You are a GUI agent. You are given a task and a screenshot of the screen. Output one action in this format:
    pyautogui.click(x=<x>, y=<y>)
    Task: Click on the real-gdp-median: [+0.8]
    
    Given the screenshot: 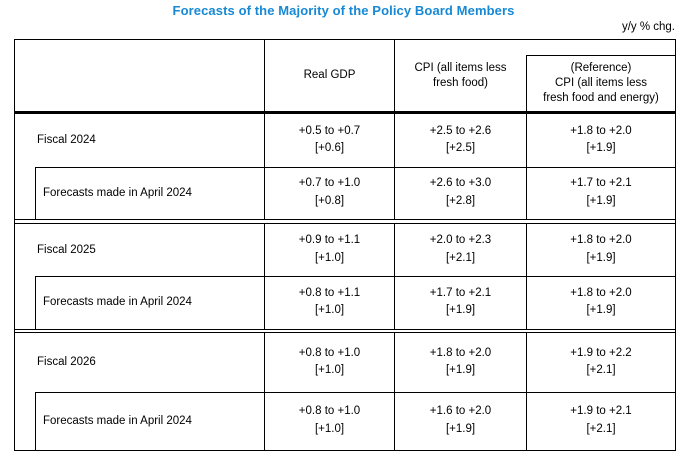 What is the action you would take?
    pyautogui.click(x=329, y=200)
    